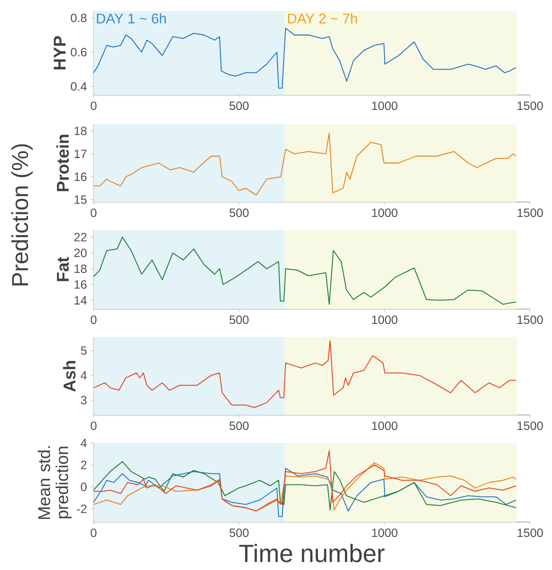 Image resolution: width=552 pixels, height=570 pixels. What do you see at coordinates (80, 300) in the screenshot?
I see `y-tick-label: 14` at bounding box center [80, 300].